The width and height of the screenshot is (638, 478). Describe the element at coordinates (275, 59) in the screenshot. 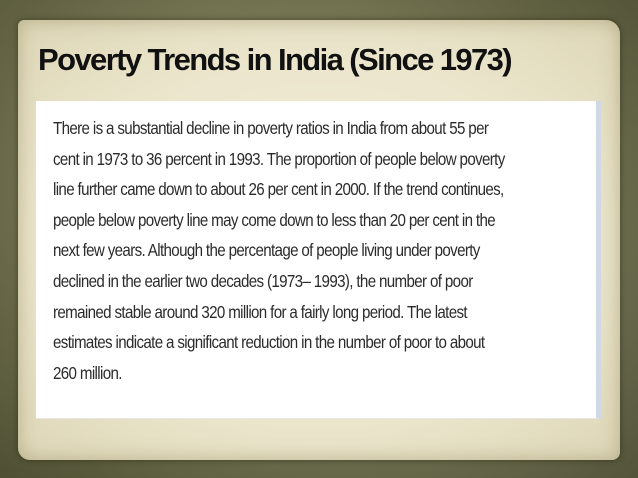

I see `slide-title: Poverty Trends in India (Since 1973)` at that location.